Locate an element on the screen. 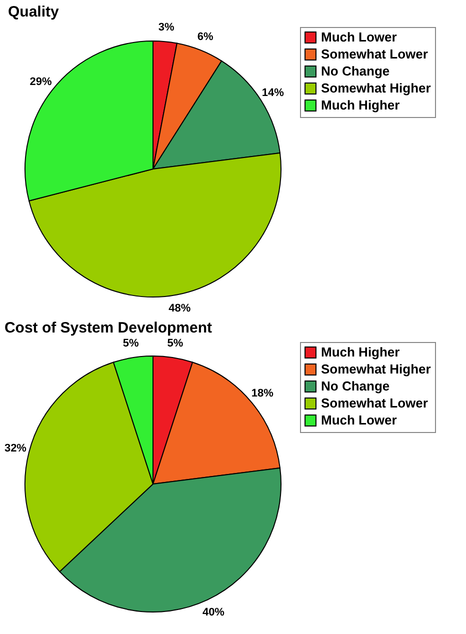 The height and width of the screenshot is (634, 466). data-label: 6% is located at coordinates (205, 36).